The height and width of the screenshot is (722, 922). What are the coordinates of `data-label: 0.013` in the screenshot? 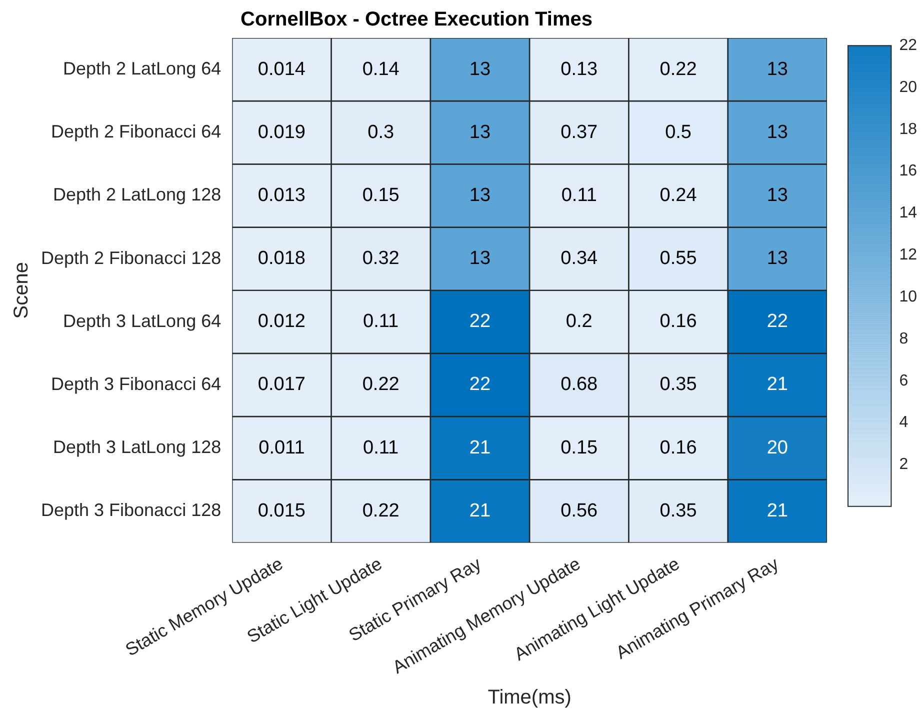 It's located at (282, 195).